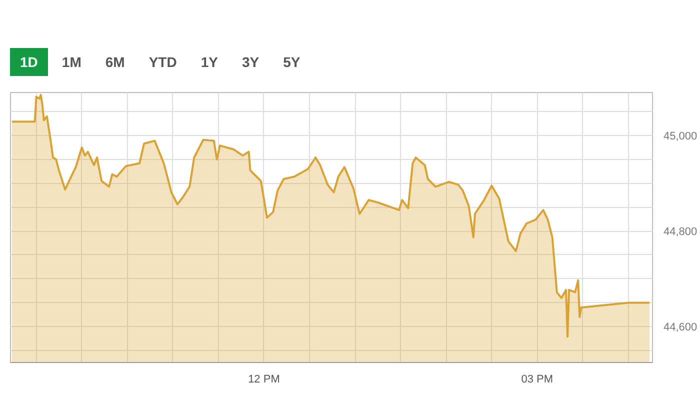  I want to click on text: 1Y, so click(209, 62).